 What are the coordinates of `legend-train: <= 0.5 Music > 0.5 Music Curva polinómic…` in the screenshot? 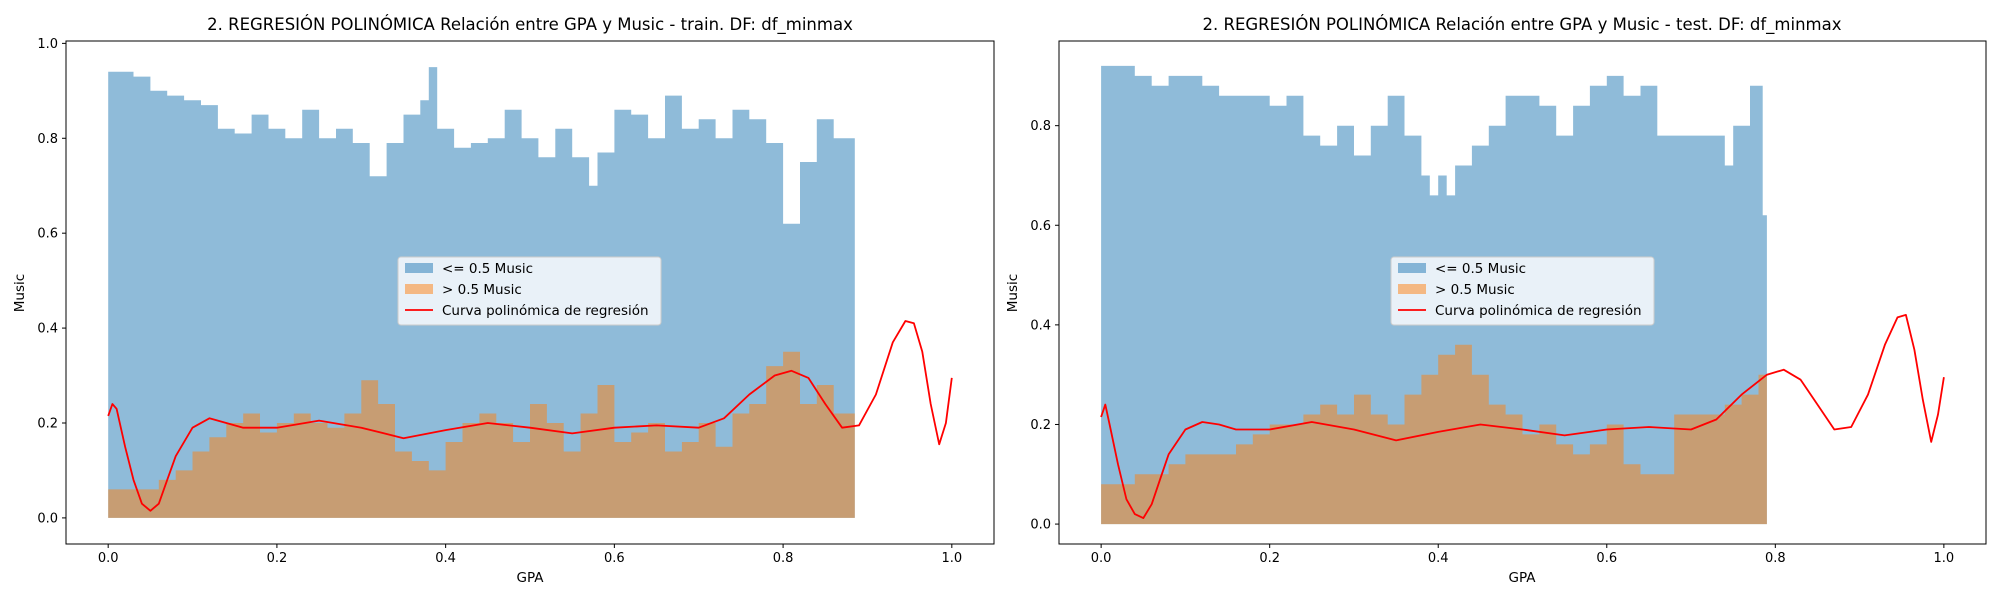 It's located at (529, 291).